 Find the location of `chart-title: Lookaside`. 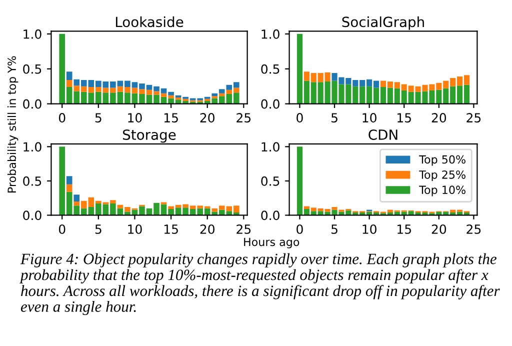

chart-title: Lookaside is located at coordinates (150, 22).